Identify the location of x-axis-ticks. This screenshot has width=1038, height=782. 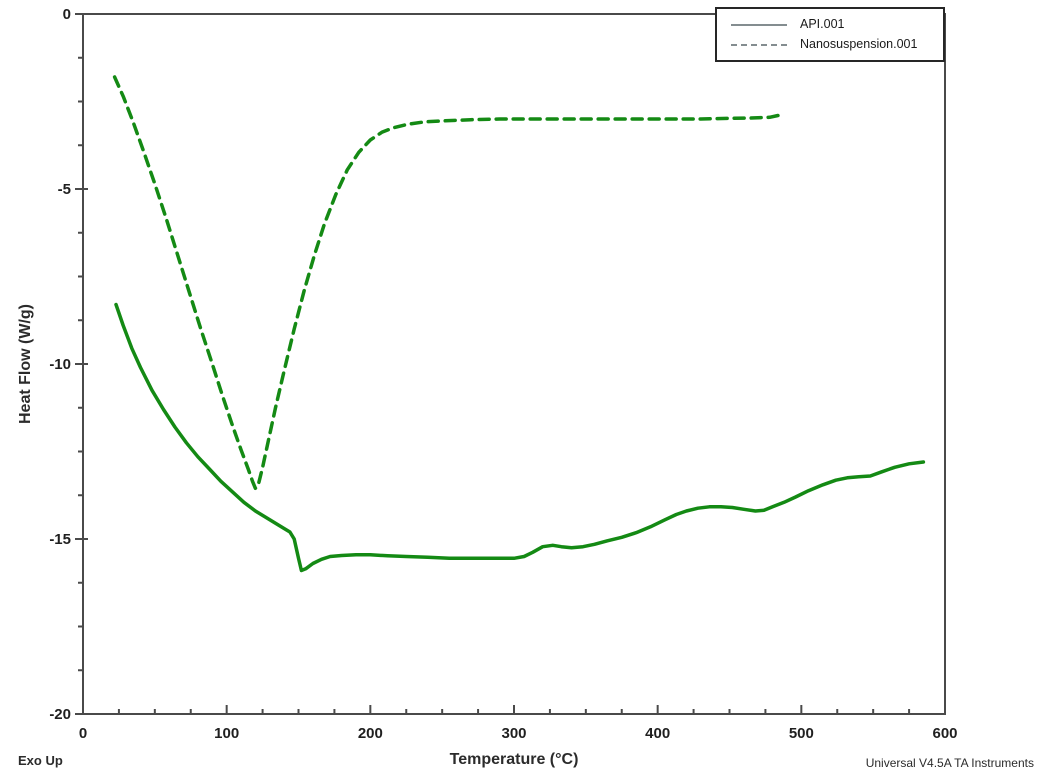
(514, 709).